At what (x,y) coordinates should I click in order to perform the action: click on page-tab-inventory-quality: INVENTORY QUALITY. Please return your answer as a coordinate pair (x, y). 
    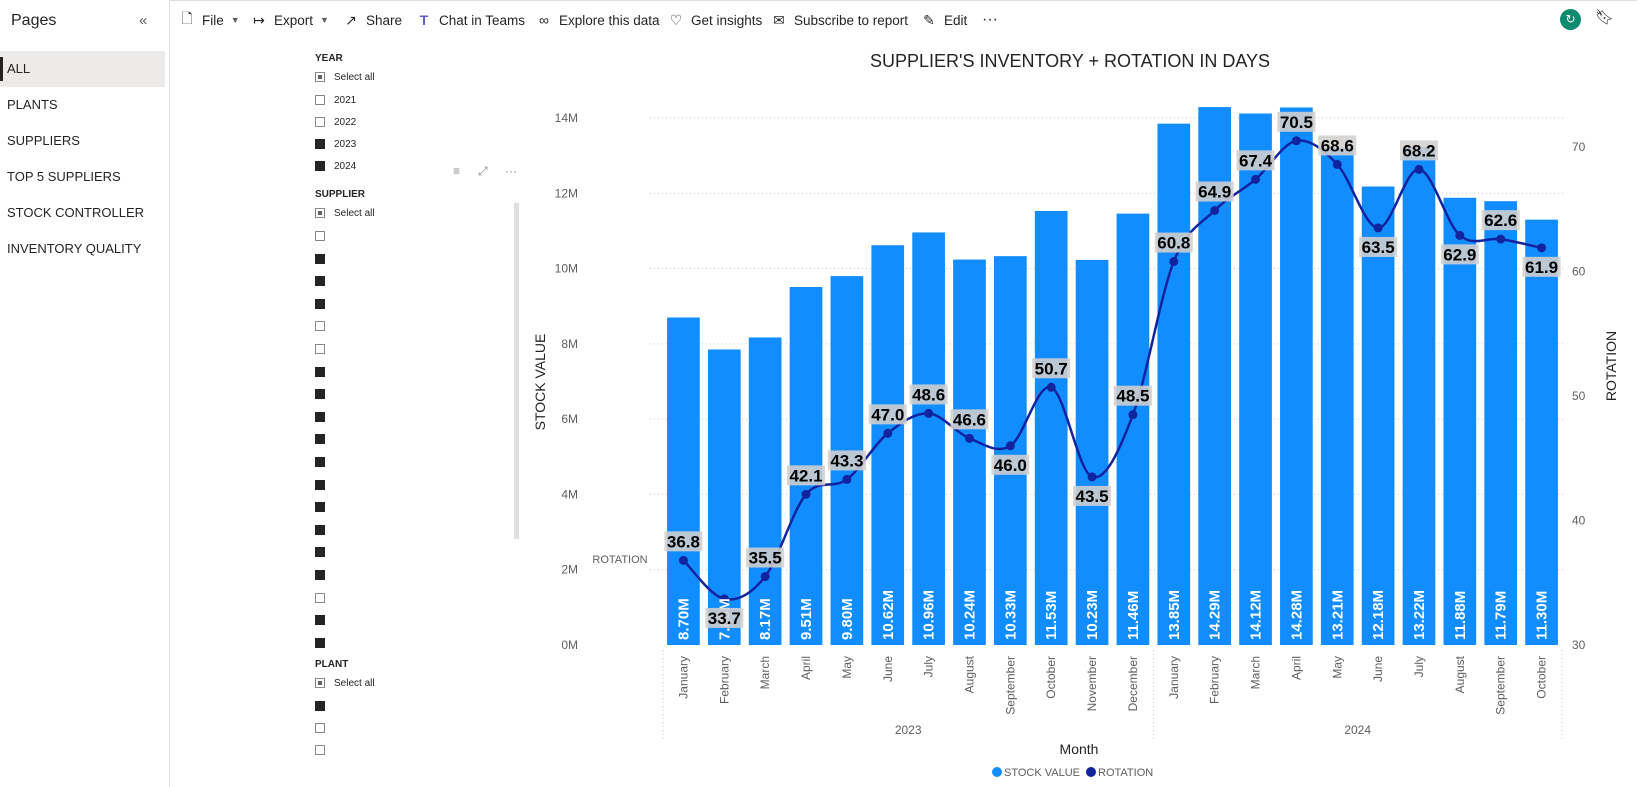
    Looking at the image, I should click on (74, 248).